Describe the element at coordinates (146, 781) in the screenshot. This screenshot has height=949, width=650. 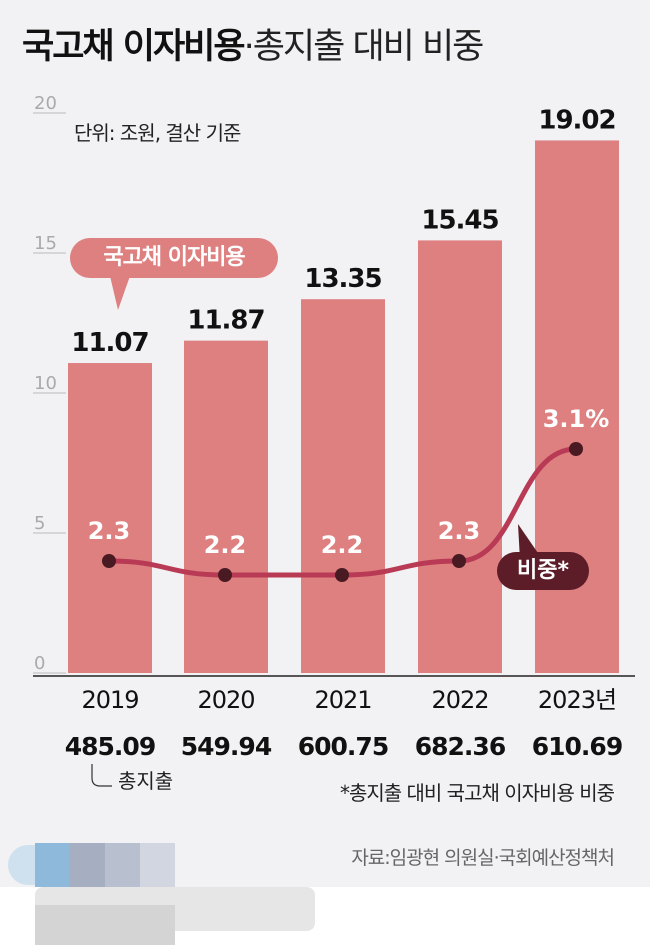
I see `total-spending-label: 총지출` at that location.